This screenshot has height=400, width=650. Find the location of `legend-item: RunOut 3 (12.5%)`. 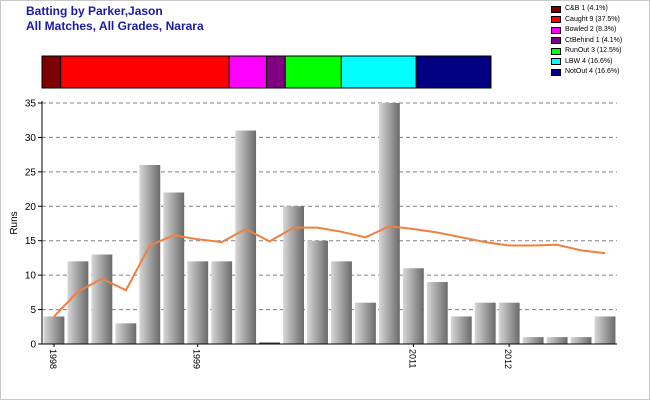

legend-item: RunOut 3 (12.5%) is located at coordinates (599, 51).